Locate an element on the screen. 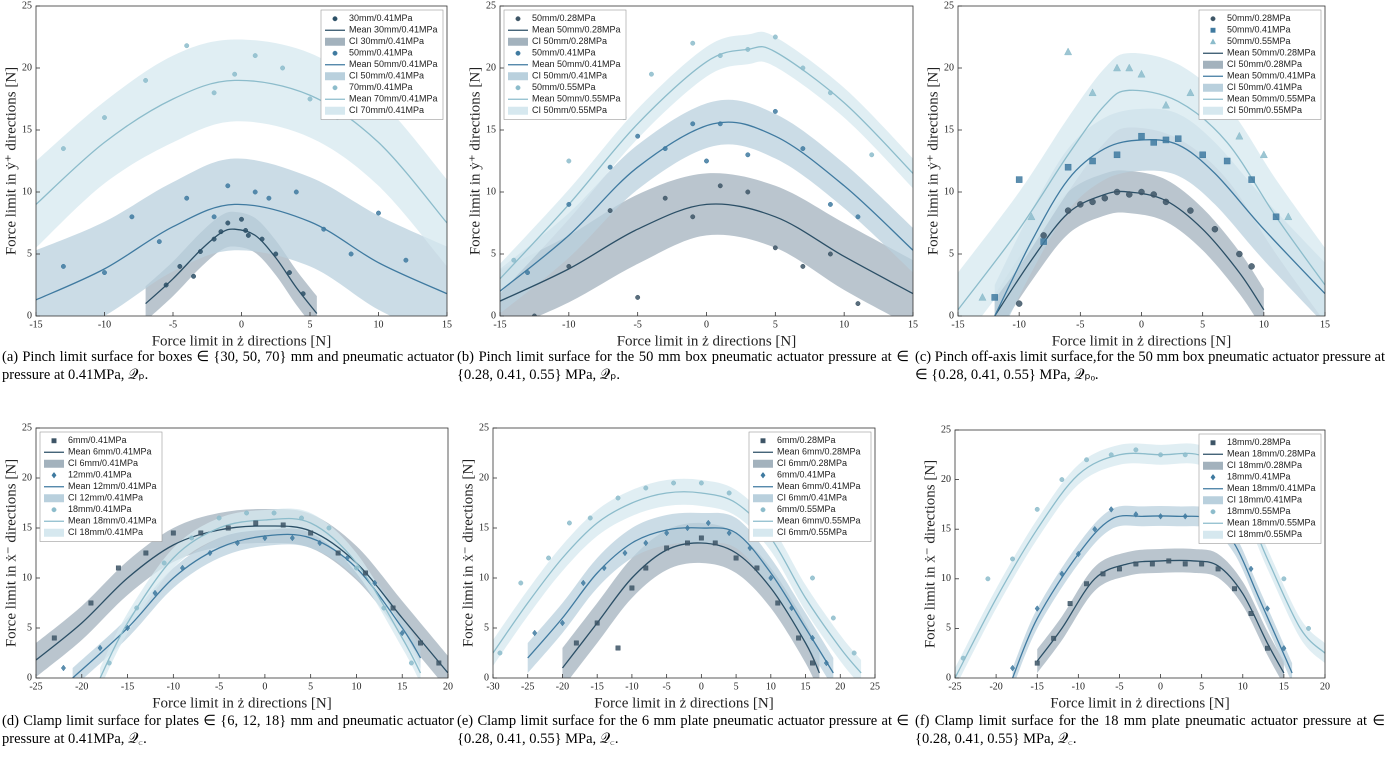  x-tick-label: -10 is located at coordinates (104, 324).